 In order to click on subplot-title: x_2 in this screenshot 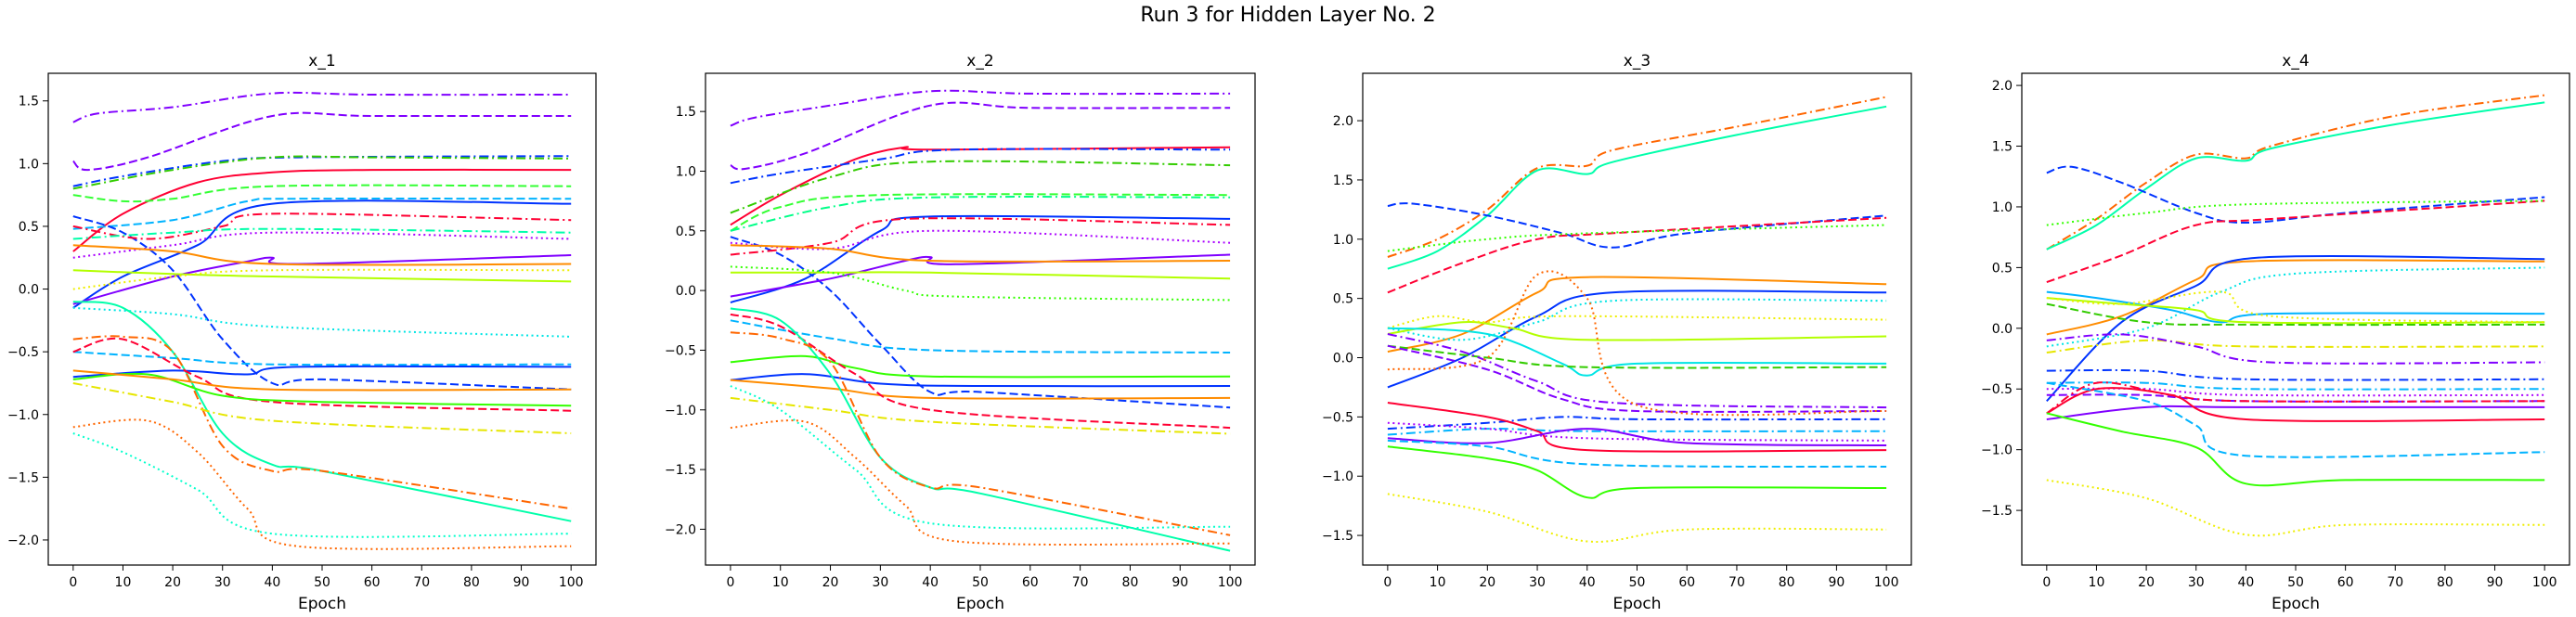, I will do `click(979, 62)`.